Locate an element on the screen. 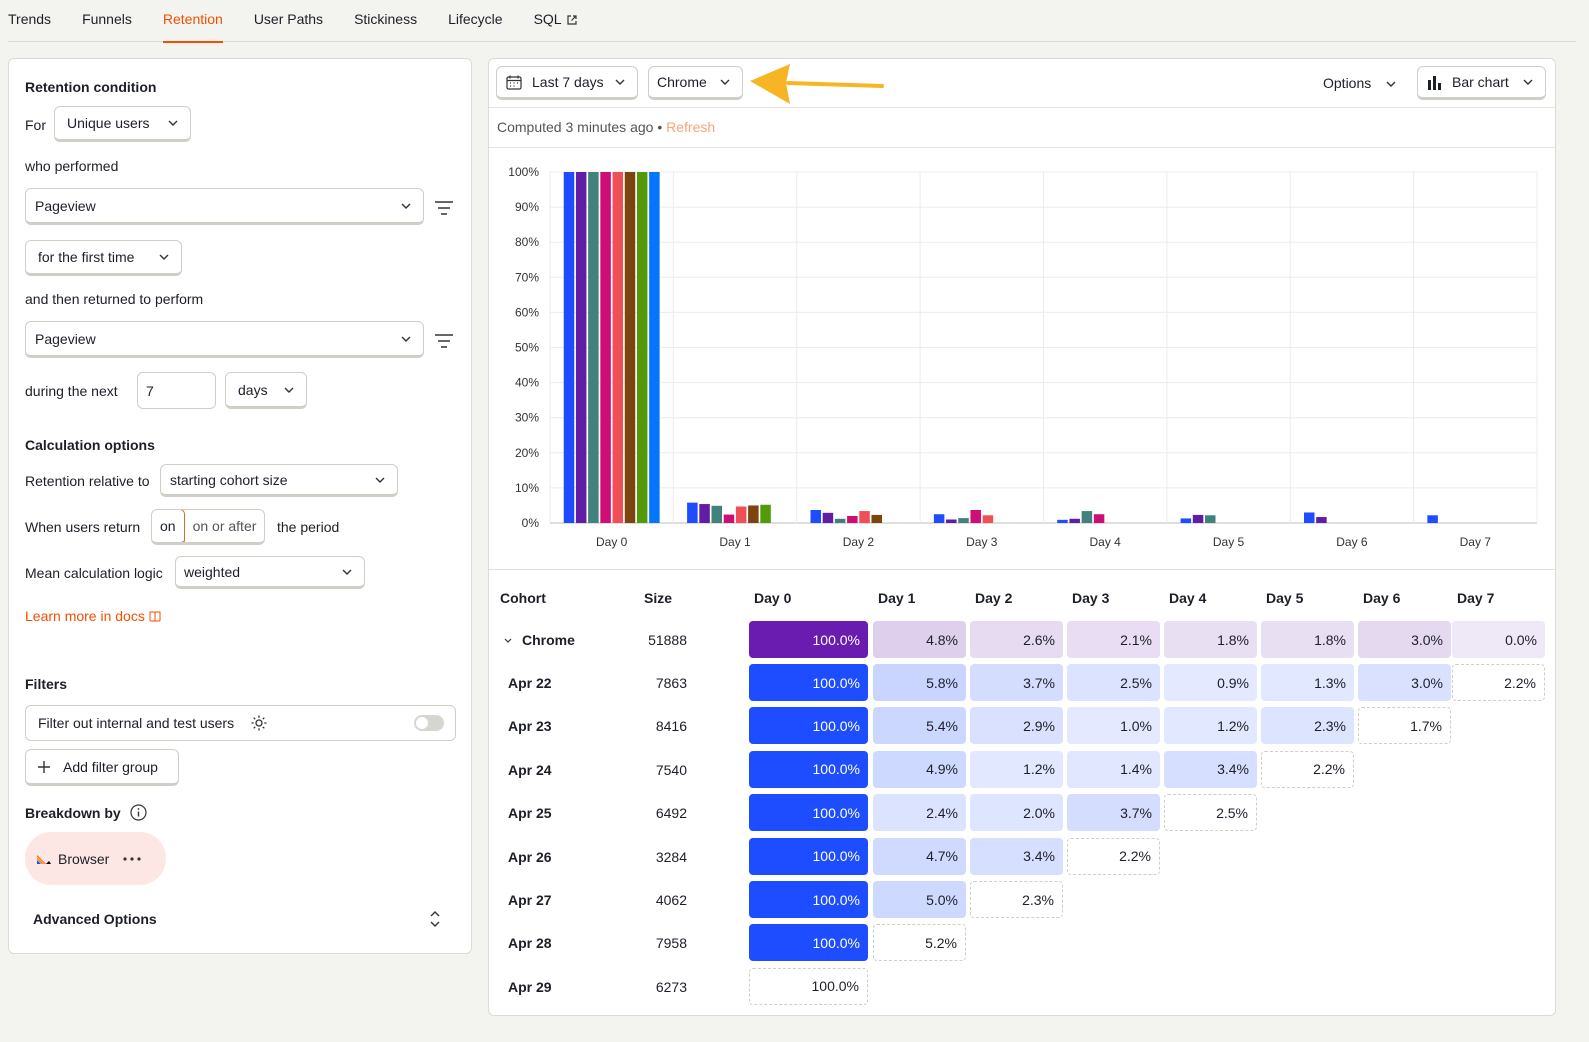  retention-reference-select: starting cohort size is located at coordinates (279, 480).